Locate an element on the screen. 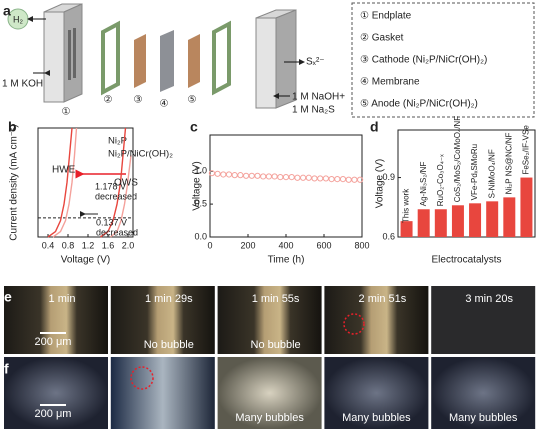  x-tick-label: 400 is located at coordinates (285, 245).